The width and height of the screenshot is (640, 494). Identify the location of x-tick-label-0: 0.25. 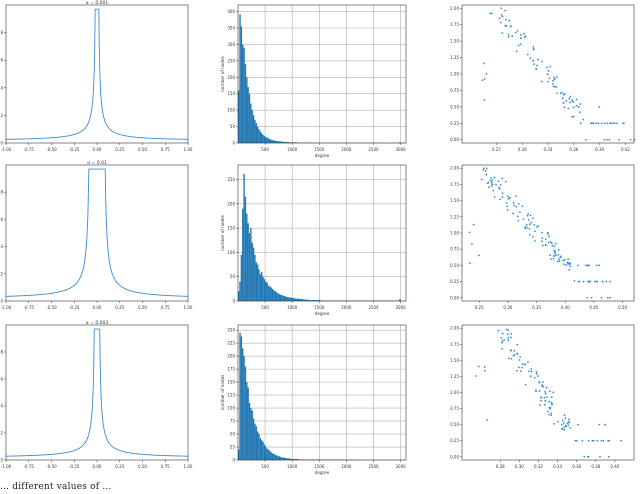
(479, 307).